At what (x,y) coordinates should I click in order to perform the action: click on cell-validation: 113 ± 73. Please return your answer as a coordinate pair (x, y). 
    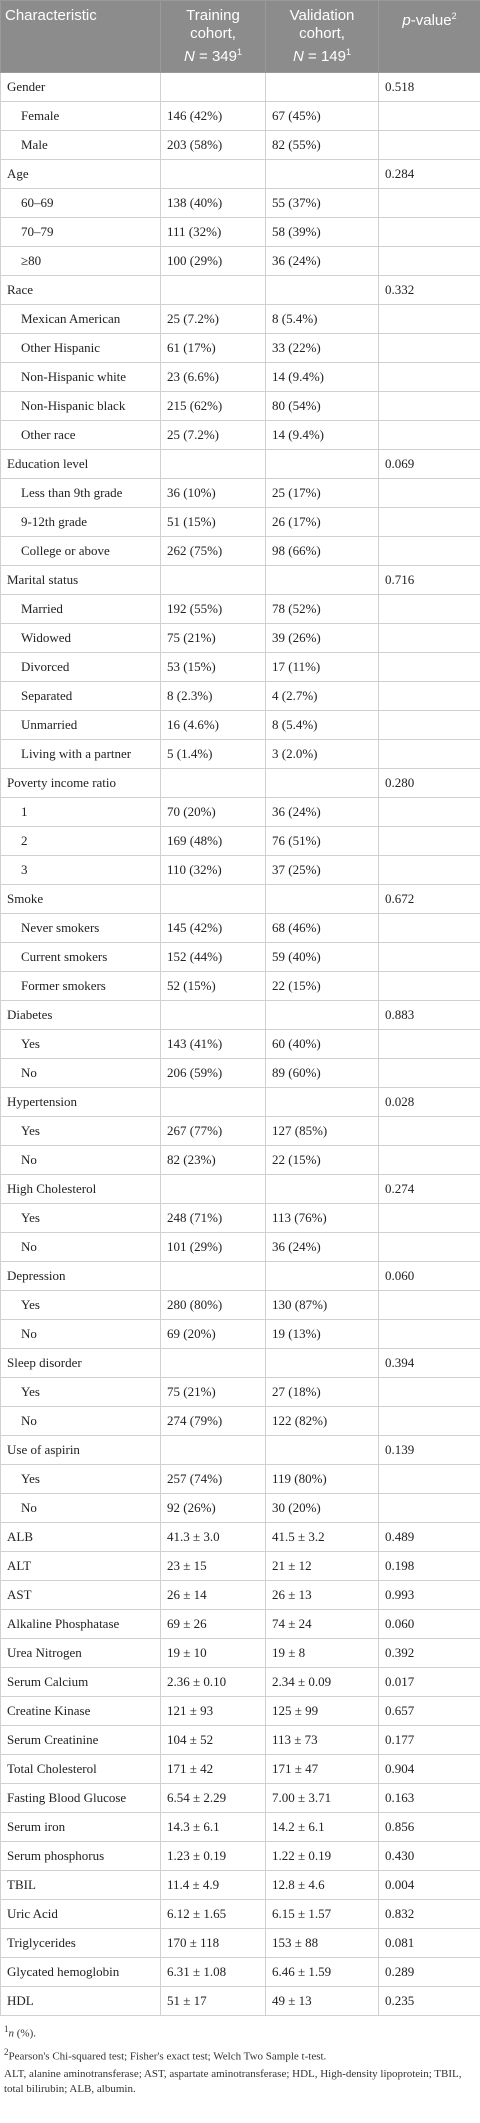
    Looking at the image, I should click on (322, 1740).